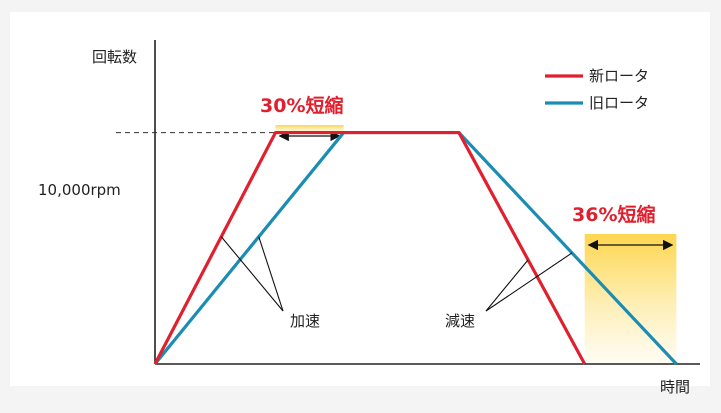 This screenshot has height=413, width=721. I want to click on decel-callout-old, so click(529, 282).